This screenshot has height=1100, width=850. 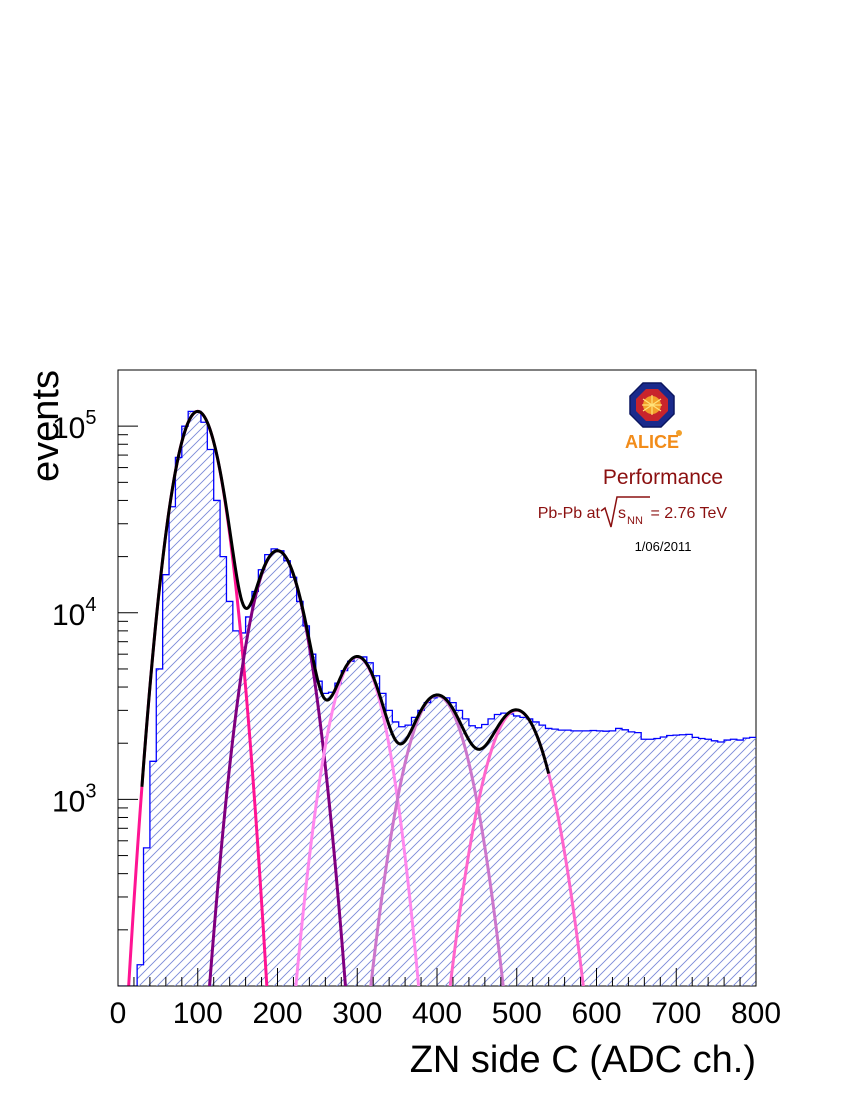 I want to click on x-tick-label: 700, so click(x=676, y=1013).